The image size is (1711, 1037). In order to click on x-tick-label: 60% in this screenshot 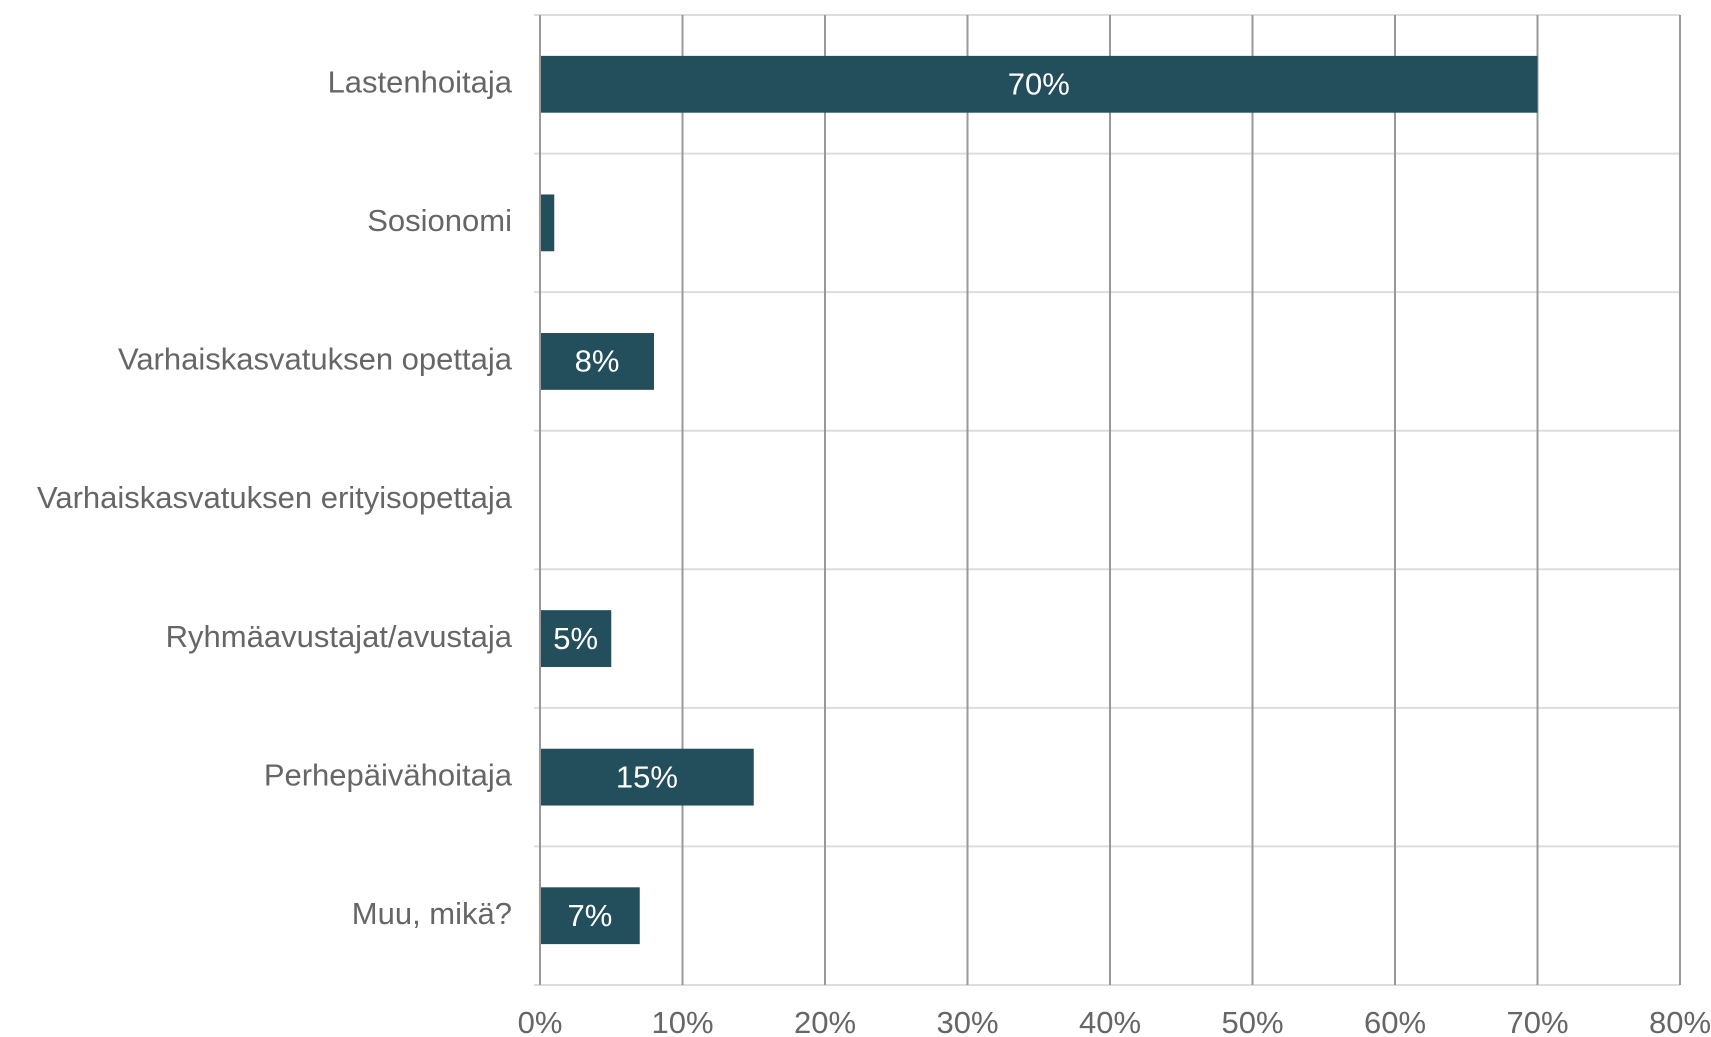, I will do `click(1395, 1021)`.